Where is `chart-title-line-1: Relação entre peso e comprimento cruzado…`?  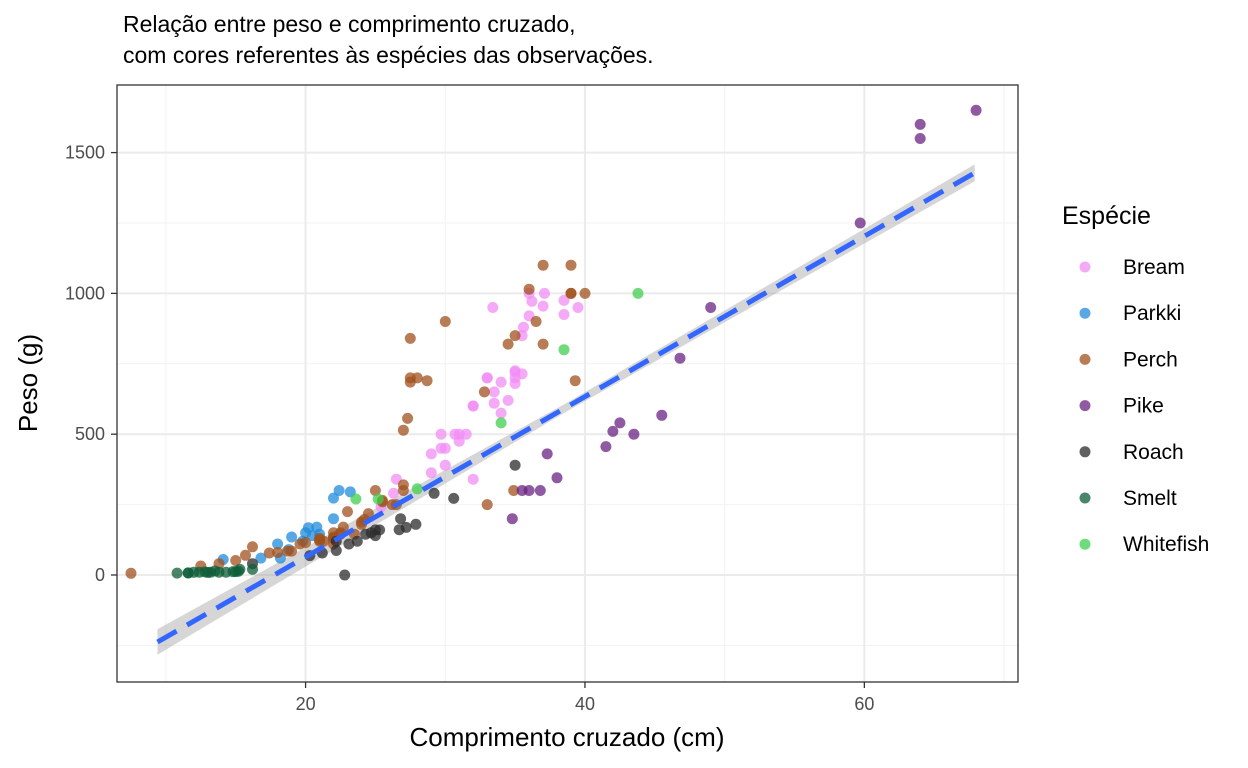
chart-title-line-1: Relação entre peso e comprimento cruzado… is located at coordinates (349, 24).